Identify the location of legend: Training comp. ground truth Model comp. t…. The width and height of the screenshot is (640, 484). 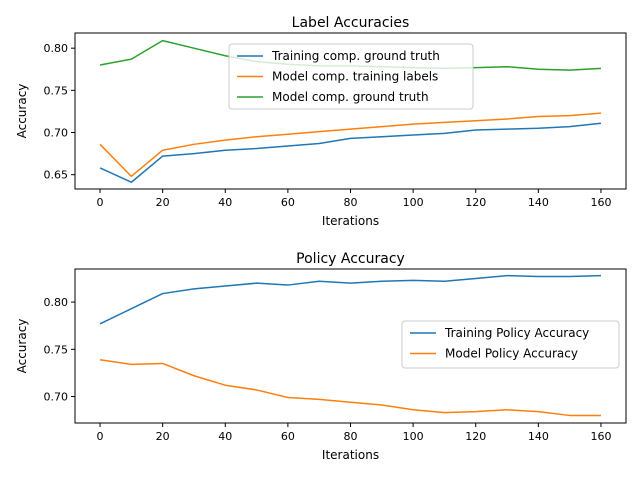
(351, 76).